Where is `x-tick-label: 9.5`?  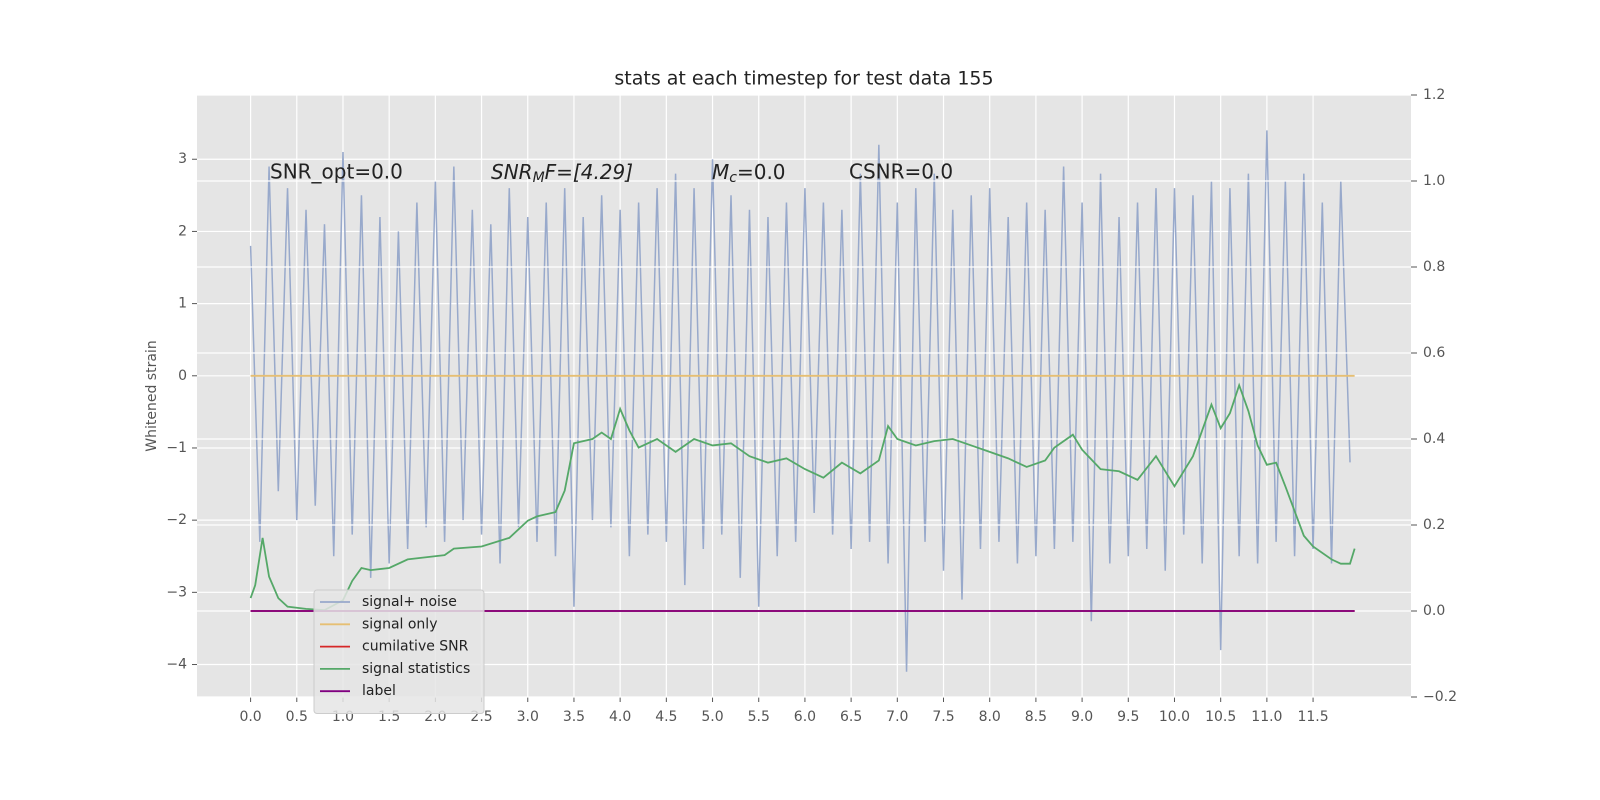 x-tick-label: 9.5 is located at coordinates (1128, 717).